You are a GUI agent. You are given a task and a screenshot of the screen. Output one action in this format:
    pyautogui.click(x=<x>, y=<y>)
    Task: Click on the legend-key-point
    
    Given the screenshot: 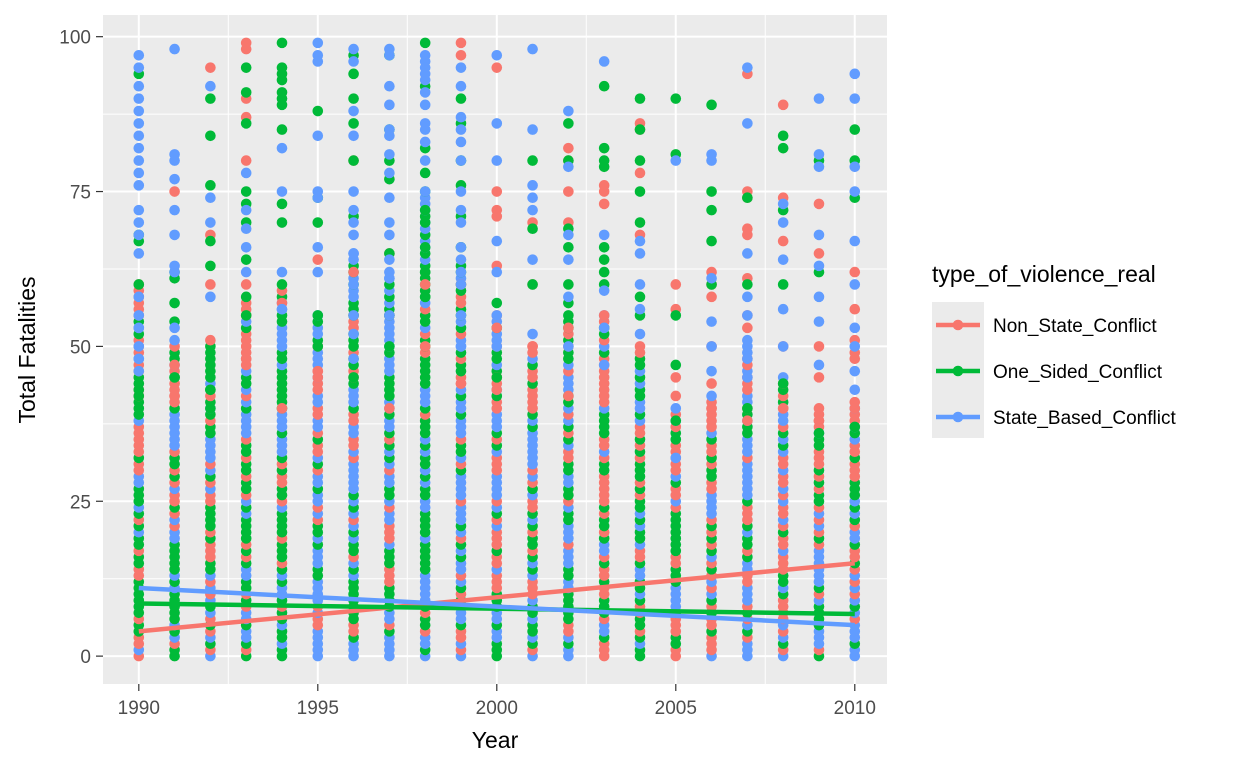 What is the action you would take?
    pyautogui.click(x=958, y=371)
    